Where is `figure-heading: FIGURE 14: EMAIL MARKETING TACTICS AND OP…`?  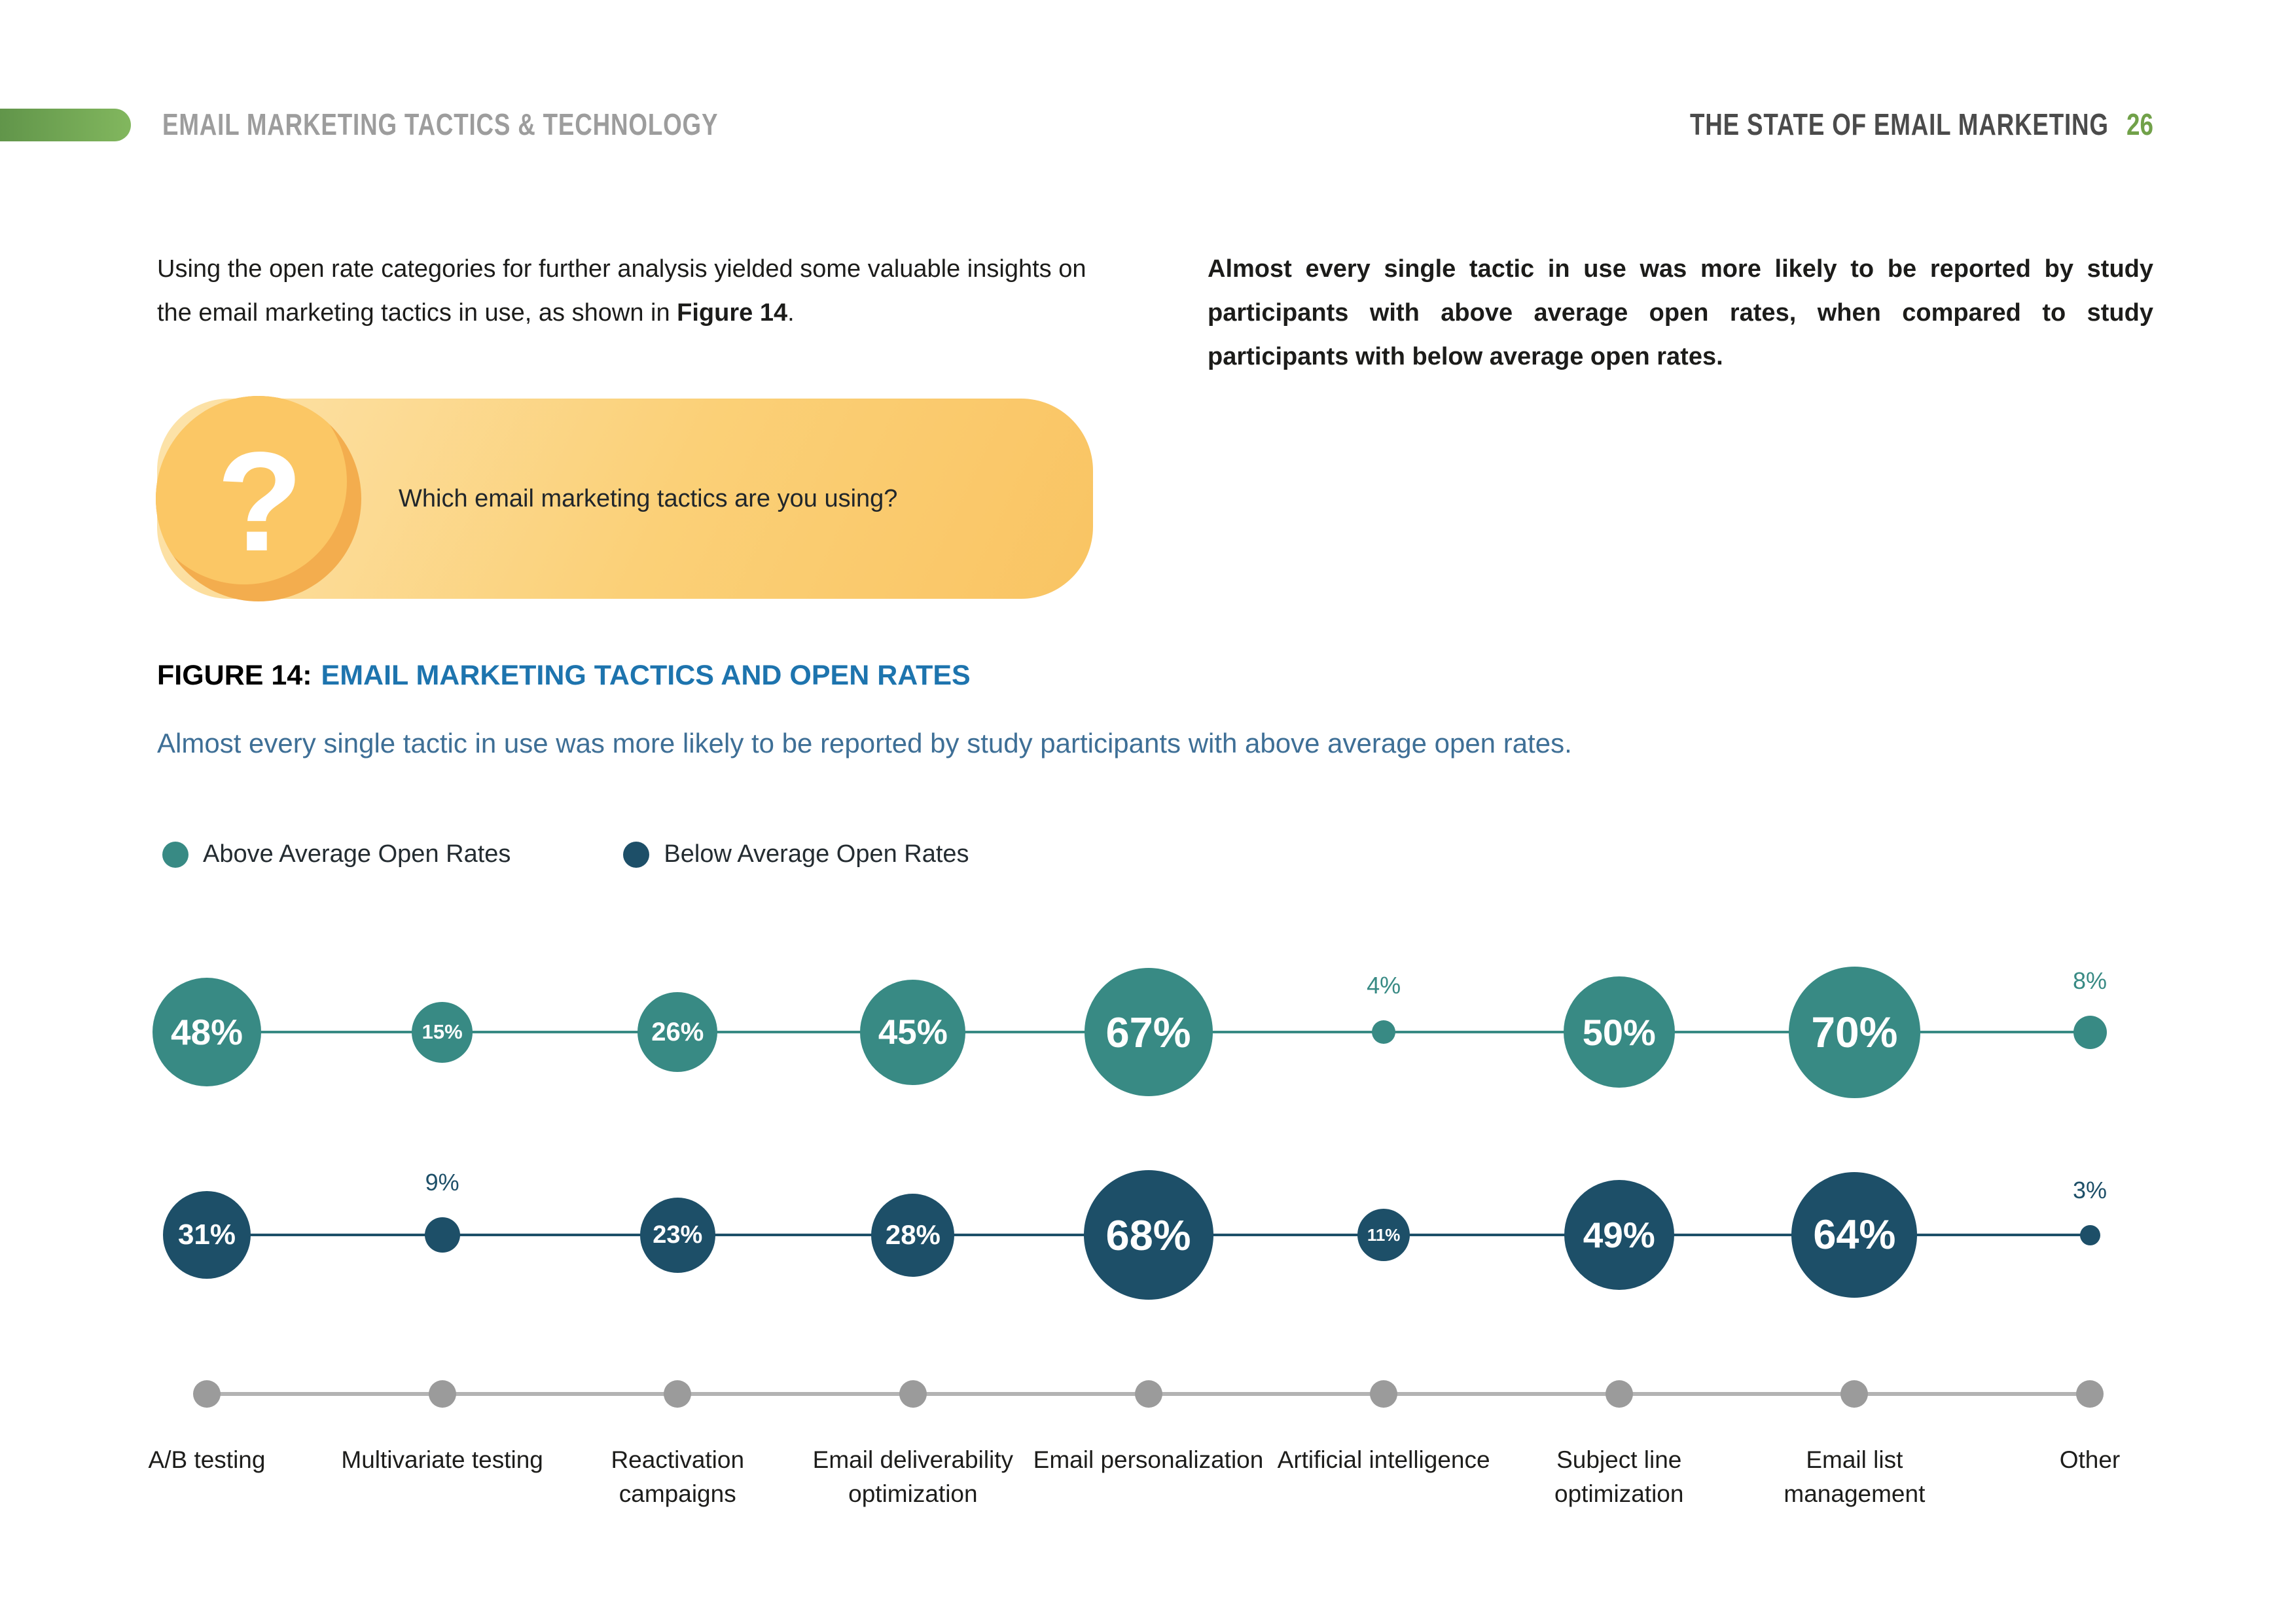 figure-heading: FIGURE 14: EMAIL MARKETING TACTICS AND OP… is located at coordinates (564, 676).